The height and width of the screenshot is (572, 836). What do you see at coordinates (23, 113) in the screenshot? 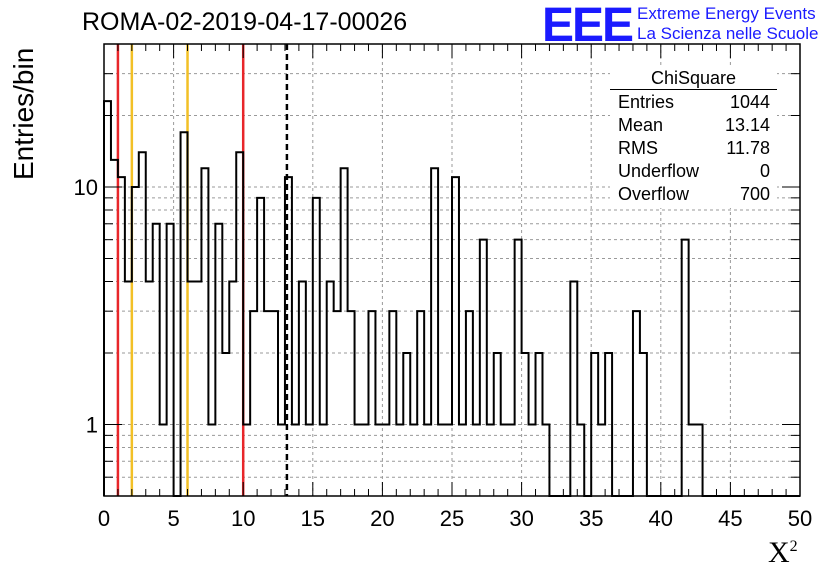
I see `y-axis-label: Entries/bin` at bounding box center [23, 113].